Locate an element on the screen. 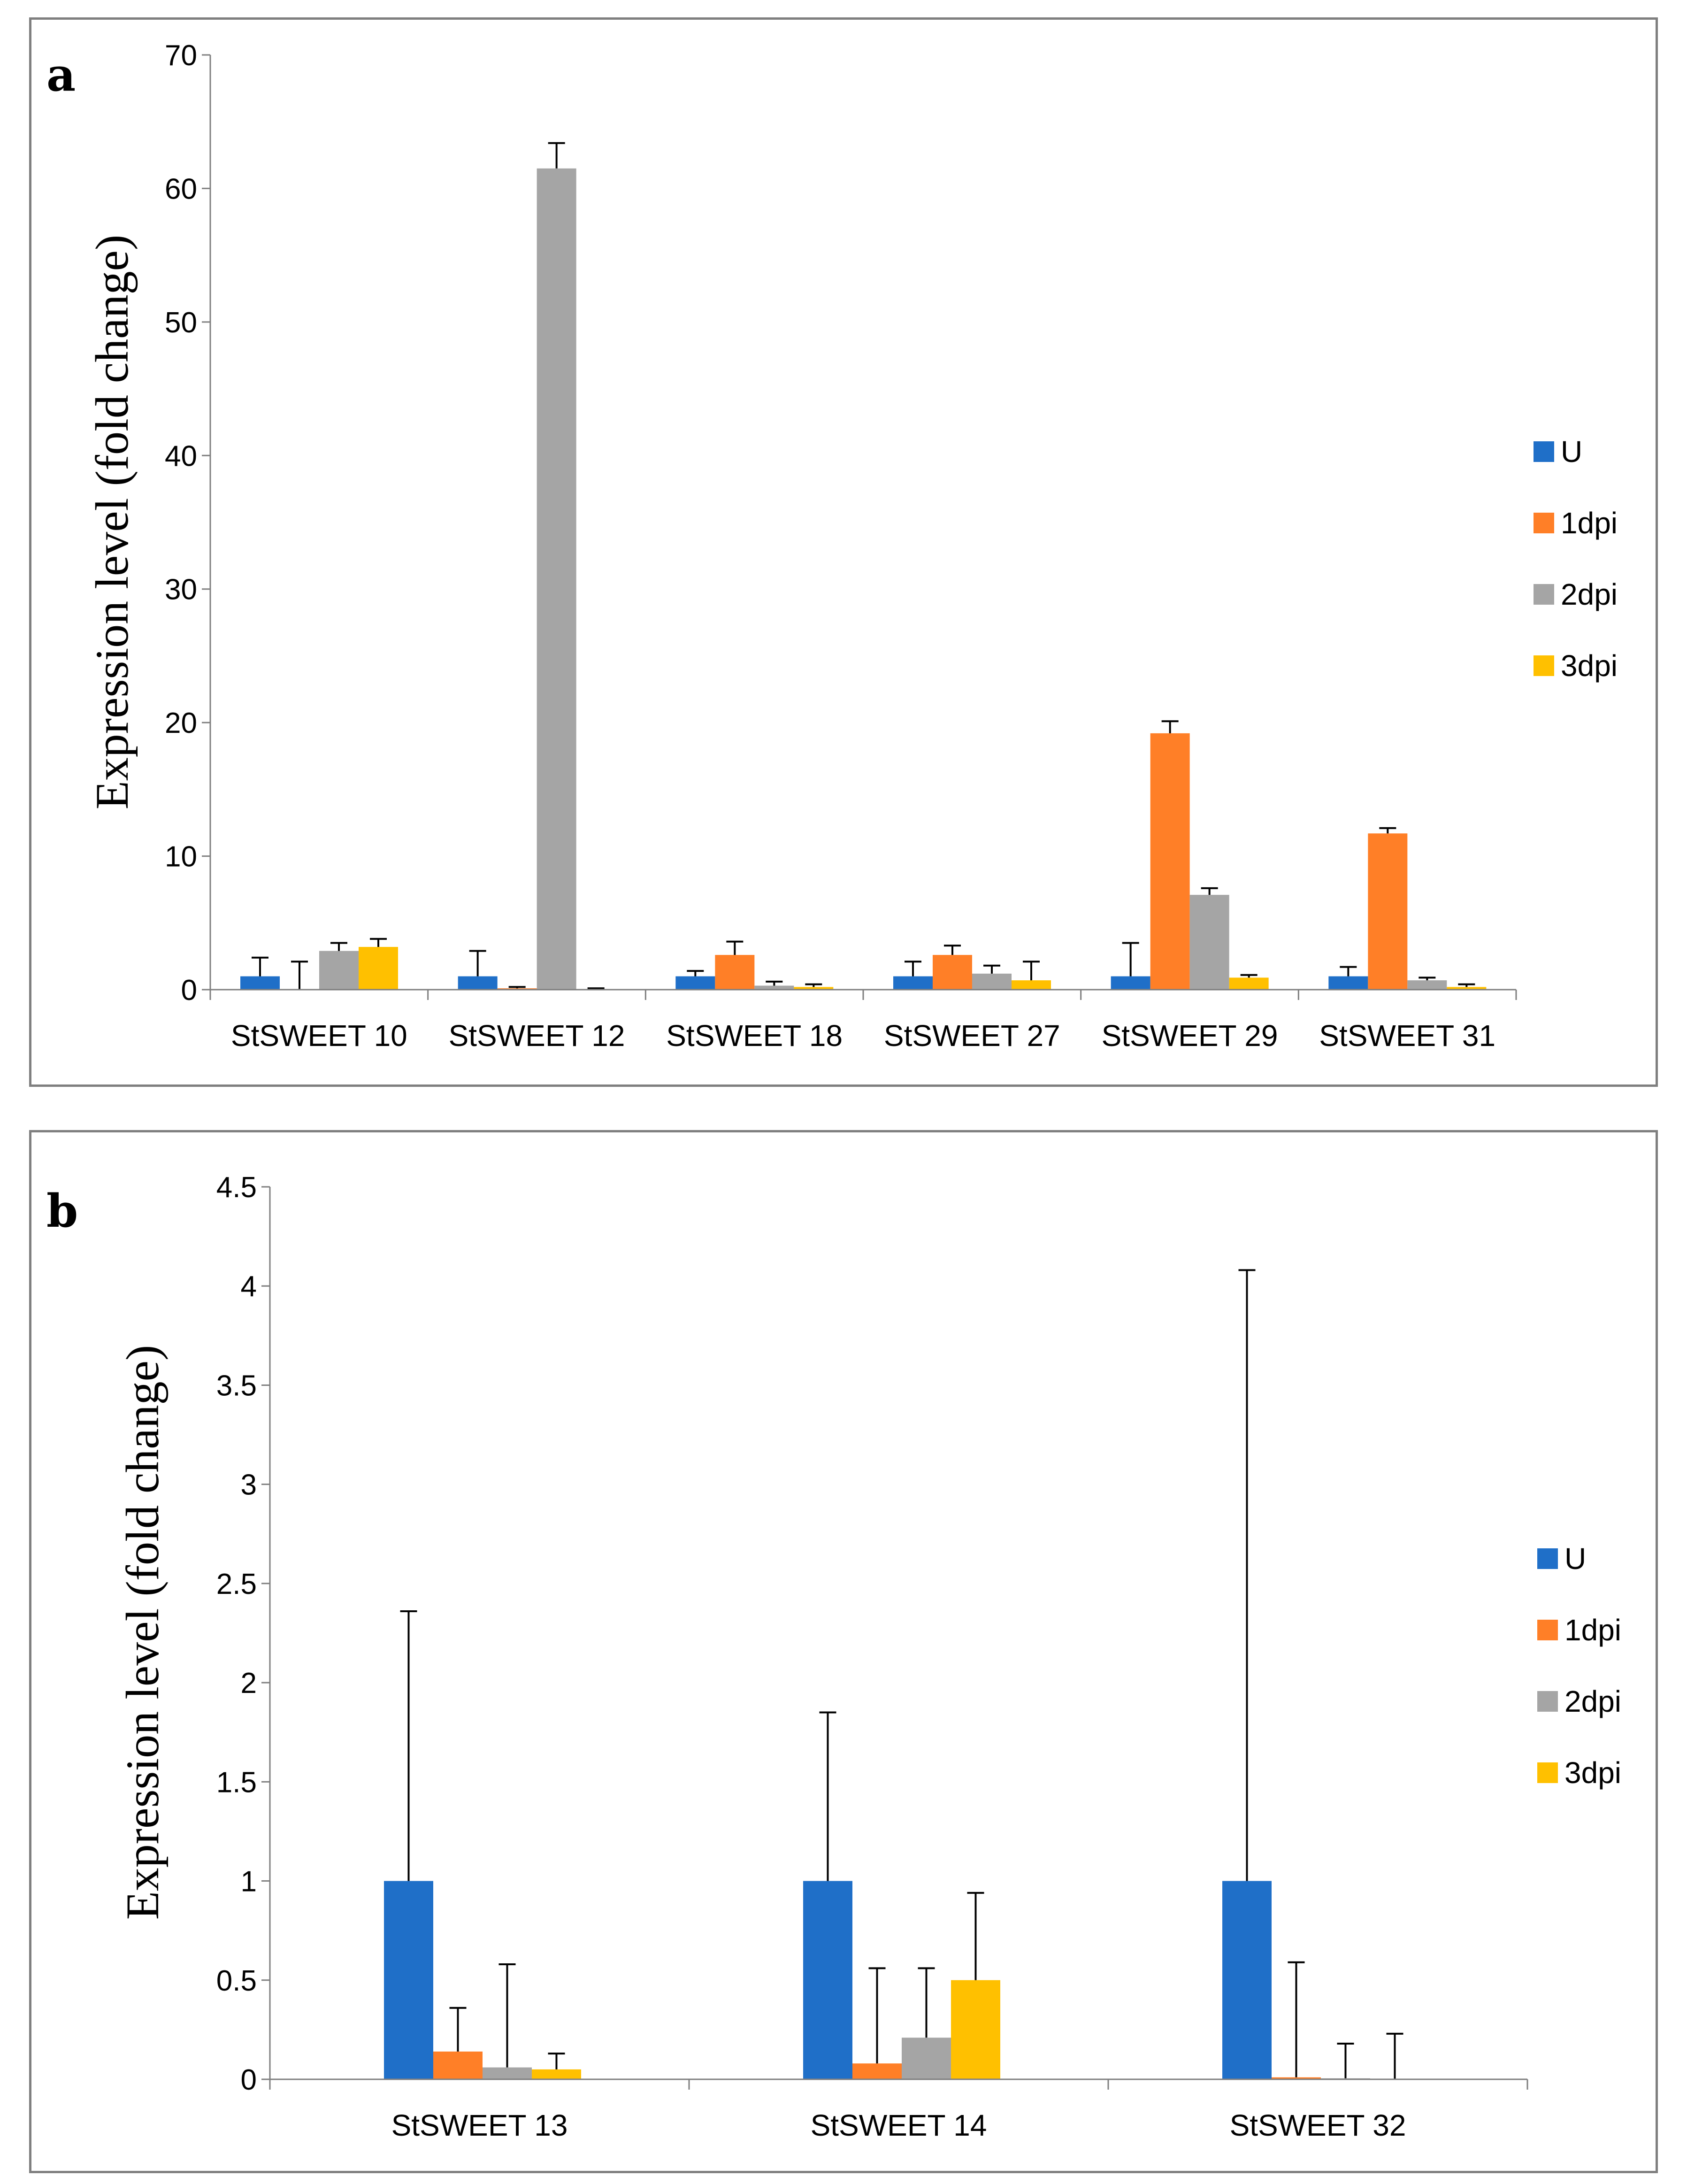 The width and height of the screenshot is (1687, 2184). x-category-label: StSWEET 32 is located at coordinates (1318, 2125).